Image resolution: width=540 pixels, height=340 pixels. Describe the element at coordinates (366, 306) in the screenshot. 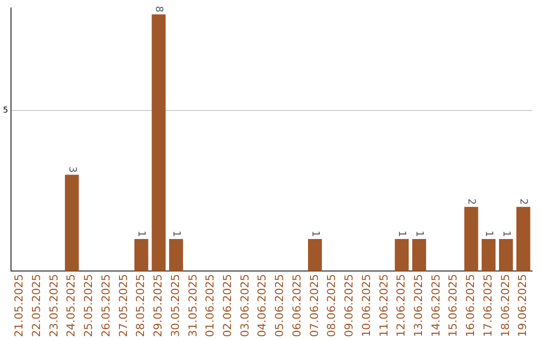

I see `x-tick-label: 10.06.2025` at that location.